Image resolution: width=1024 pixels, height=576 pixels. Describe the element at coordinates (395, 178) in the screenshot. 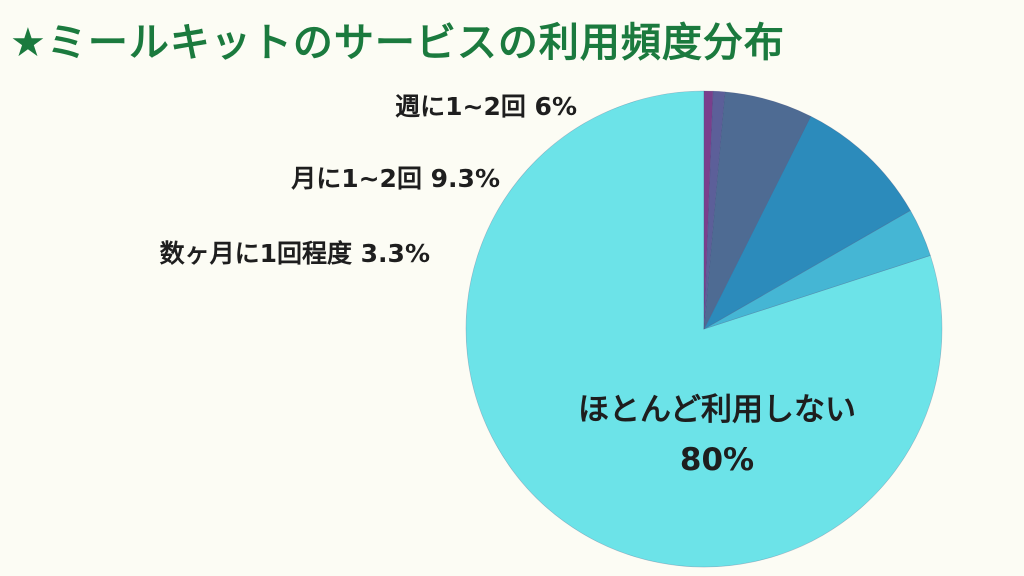

I see `slice-label-2: 月に1~2回 9.3%` at that location.